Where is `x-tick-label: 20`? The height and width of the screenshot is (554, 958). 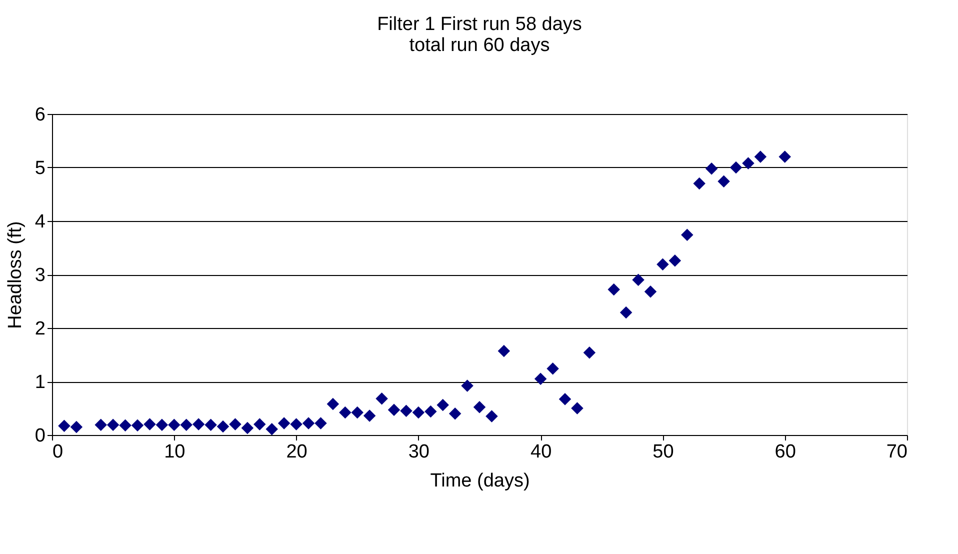
x-tick-label: 20 is located at coordinates (297, 452).